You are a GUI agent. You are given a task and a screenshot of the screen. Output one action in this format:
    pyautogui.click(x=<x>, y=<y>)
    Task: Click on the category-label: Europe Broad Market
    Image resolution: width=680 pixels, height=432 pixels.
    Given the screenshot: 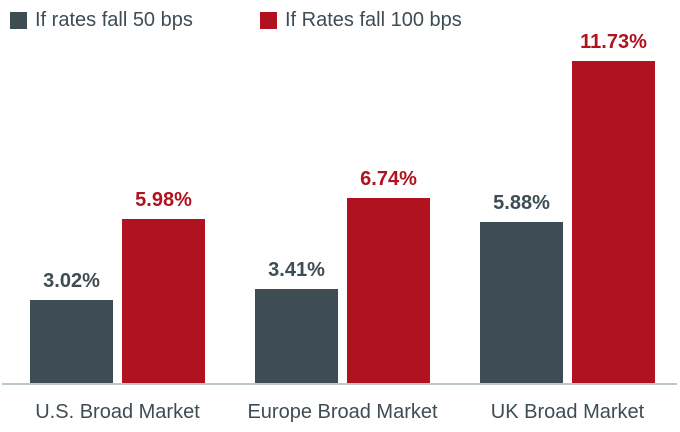 What is the action you would take?
    pyautogui.click(x=342, y=412)
    